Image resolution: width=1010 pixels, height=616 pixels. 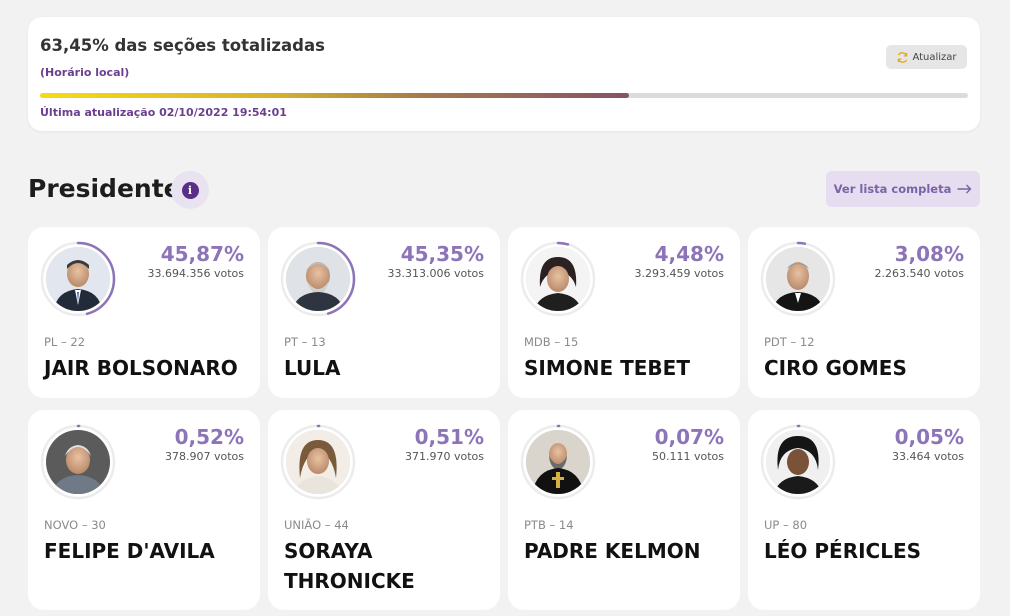 I want to click on info-button: i, so click(x=190, y=190).